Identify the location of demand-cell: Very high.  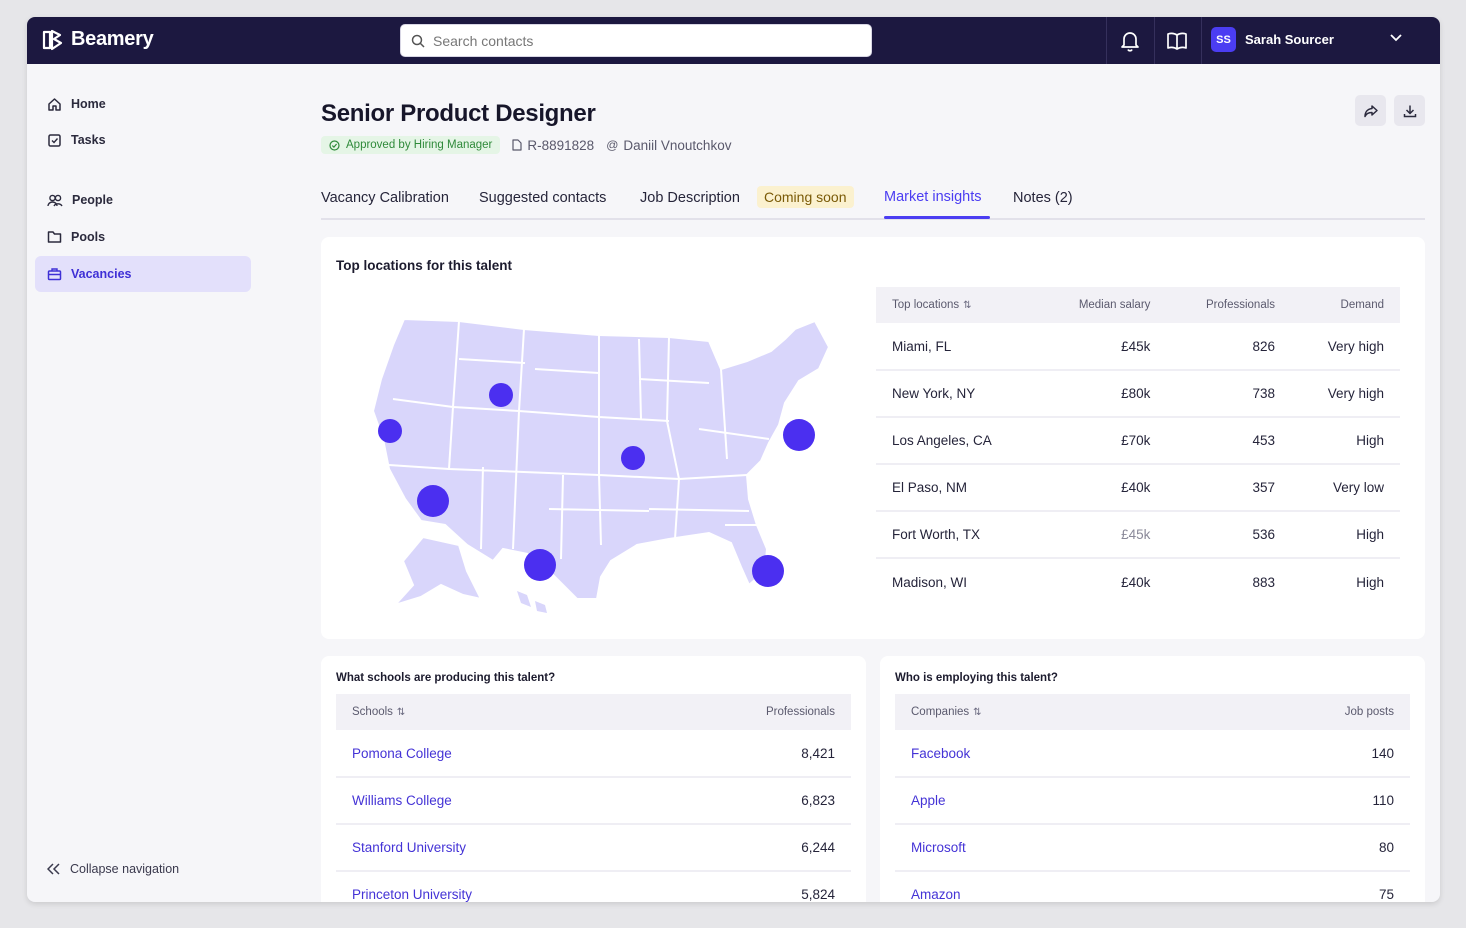
(1345, 394).